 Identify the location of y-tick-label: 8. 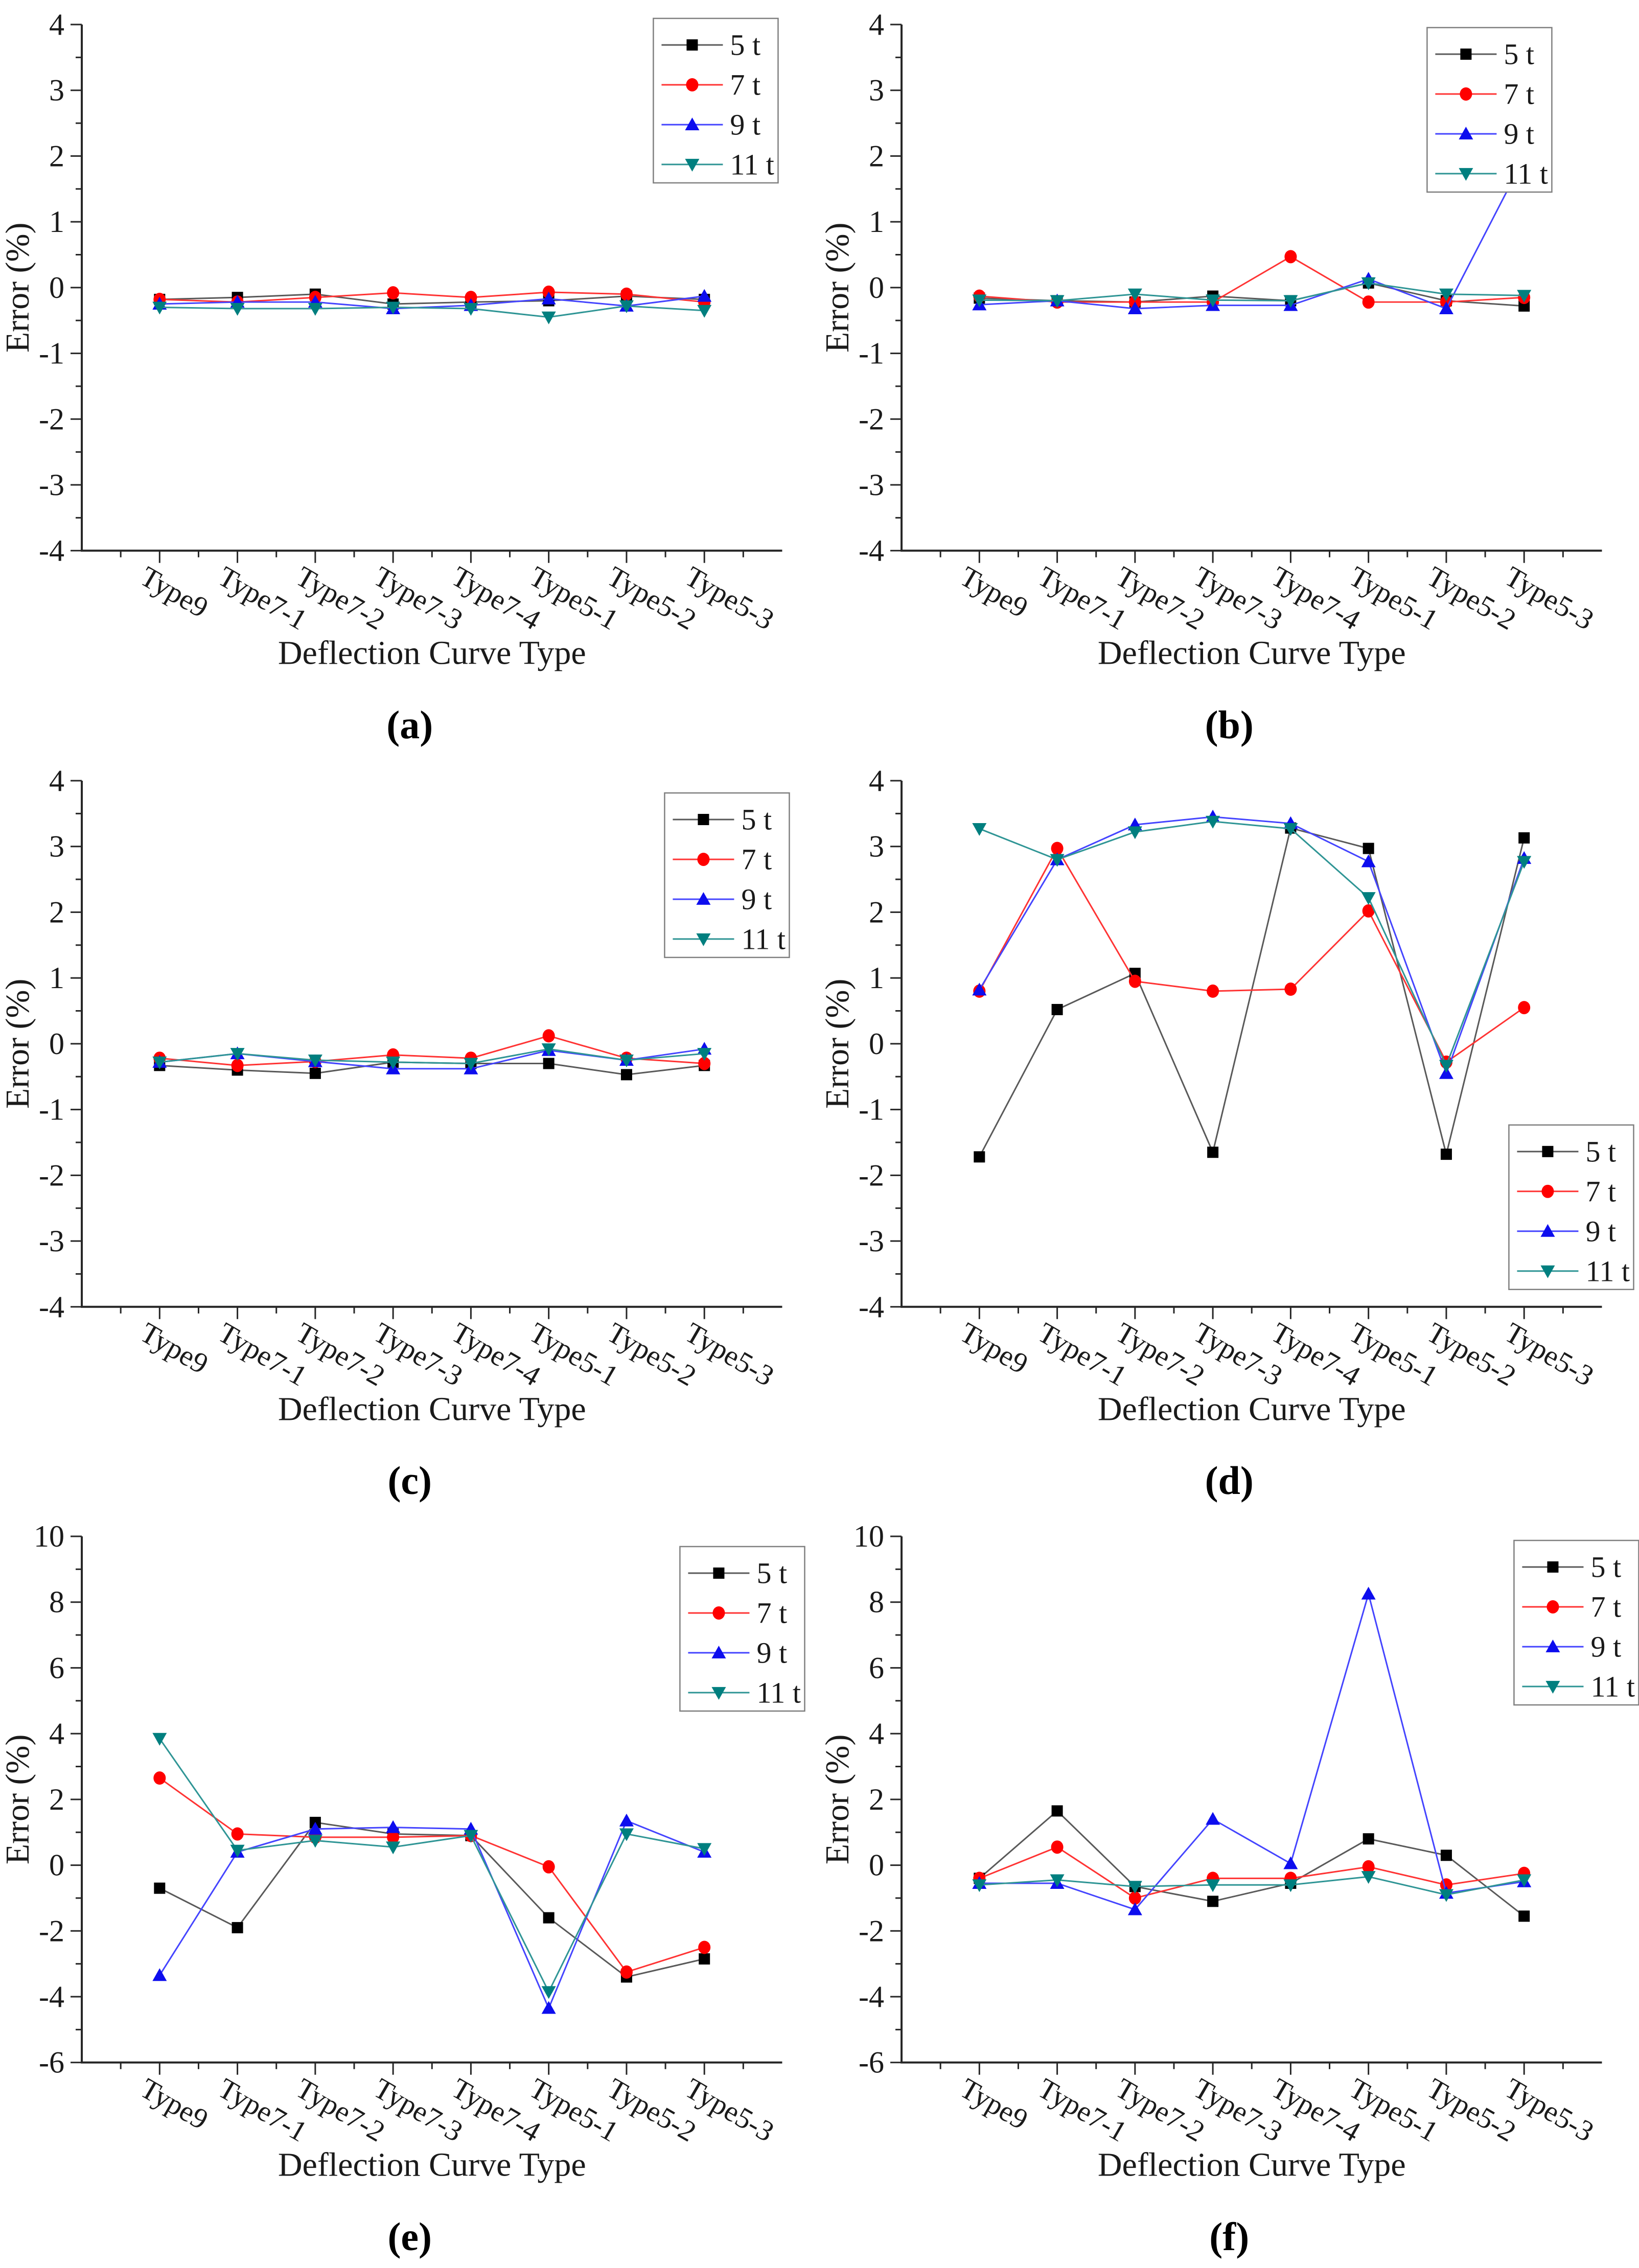
(56, 1602).